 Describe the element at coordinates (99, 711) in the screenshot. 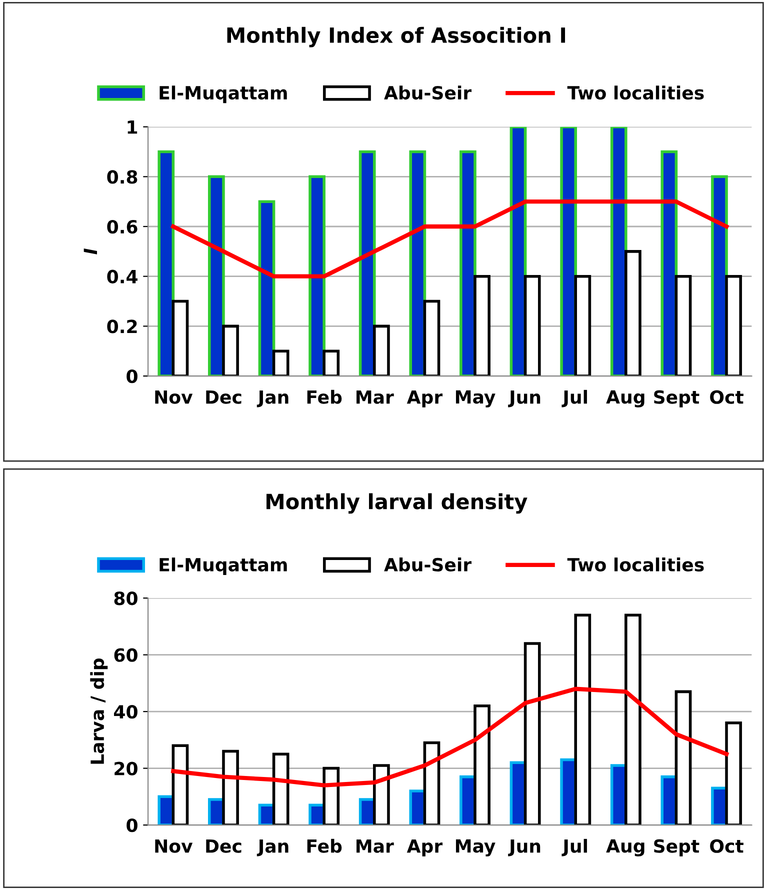

I see `y-axis-title: Larva / dip` at that location.